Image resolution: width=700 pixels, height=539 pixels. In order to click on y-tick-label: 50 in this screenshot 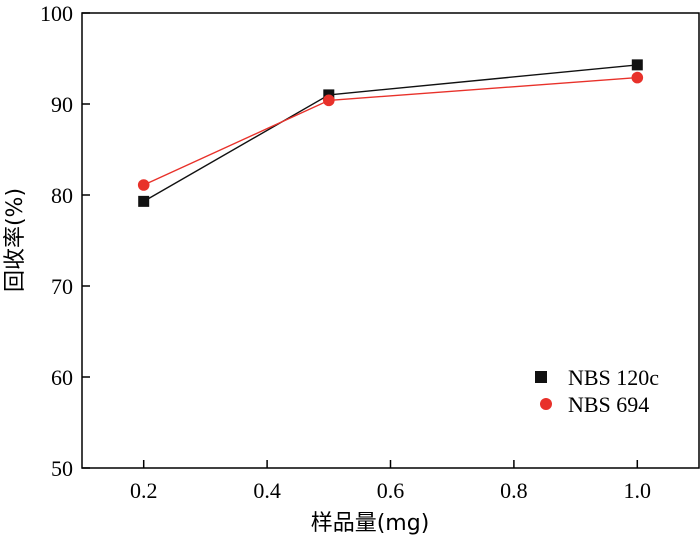, I will do `click(62, 468)`.